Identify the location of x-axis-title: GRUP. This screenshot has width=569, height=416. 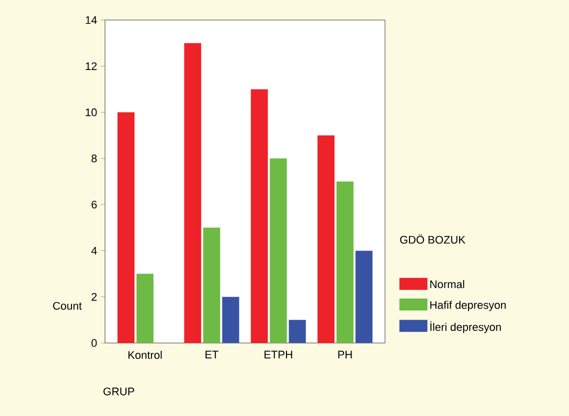
(118, 392).